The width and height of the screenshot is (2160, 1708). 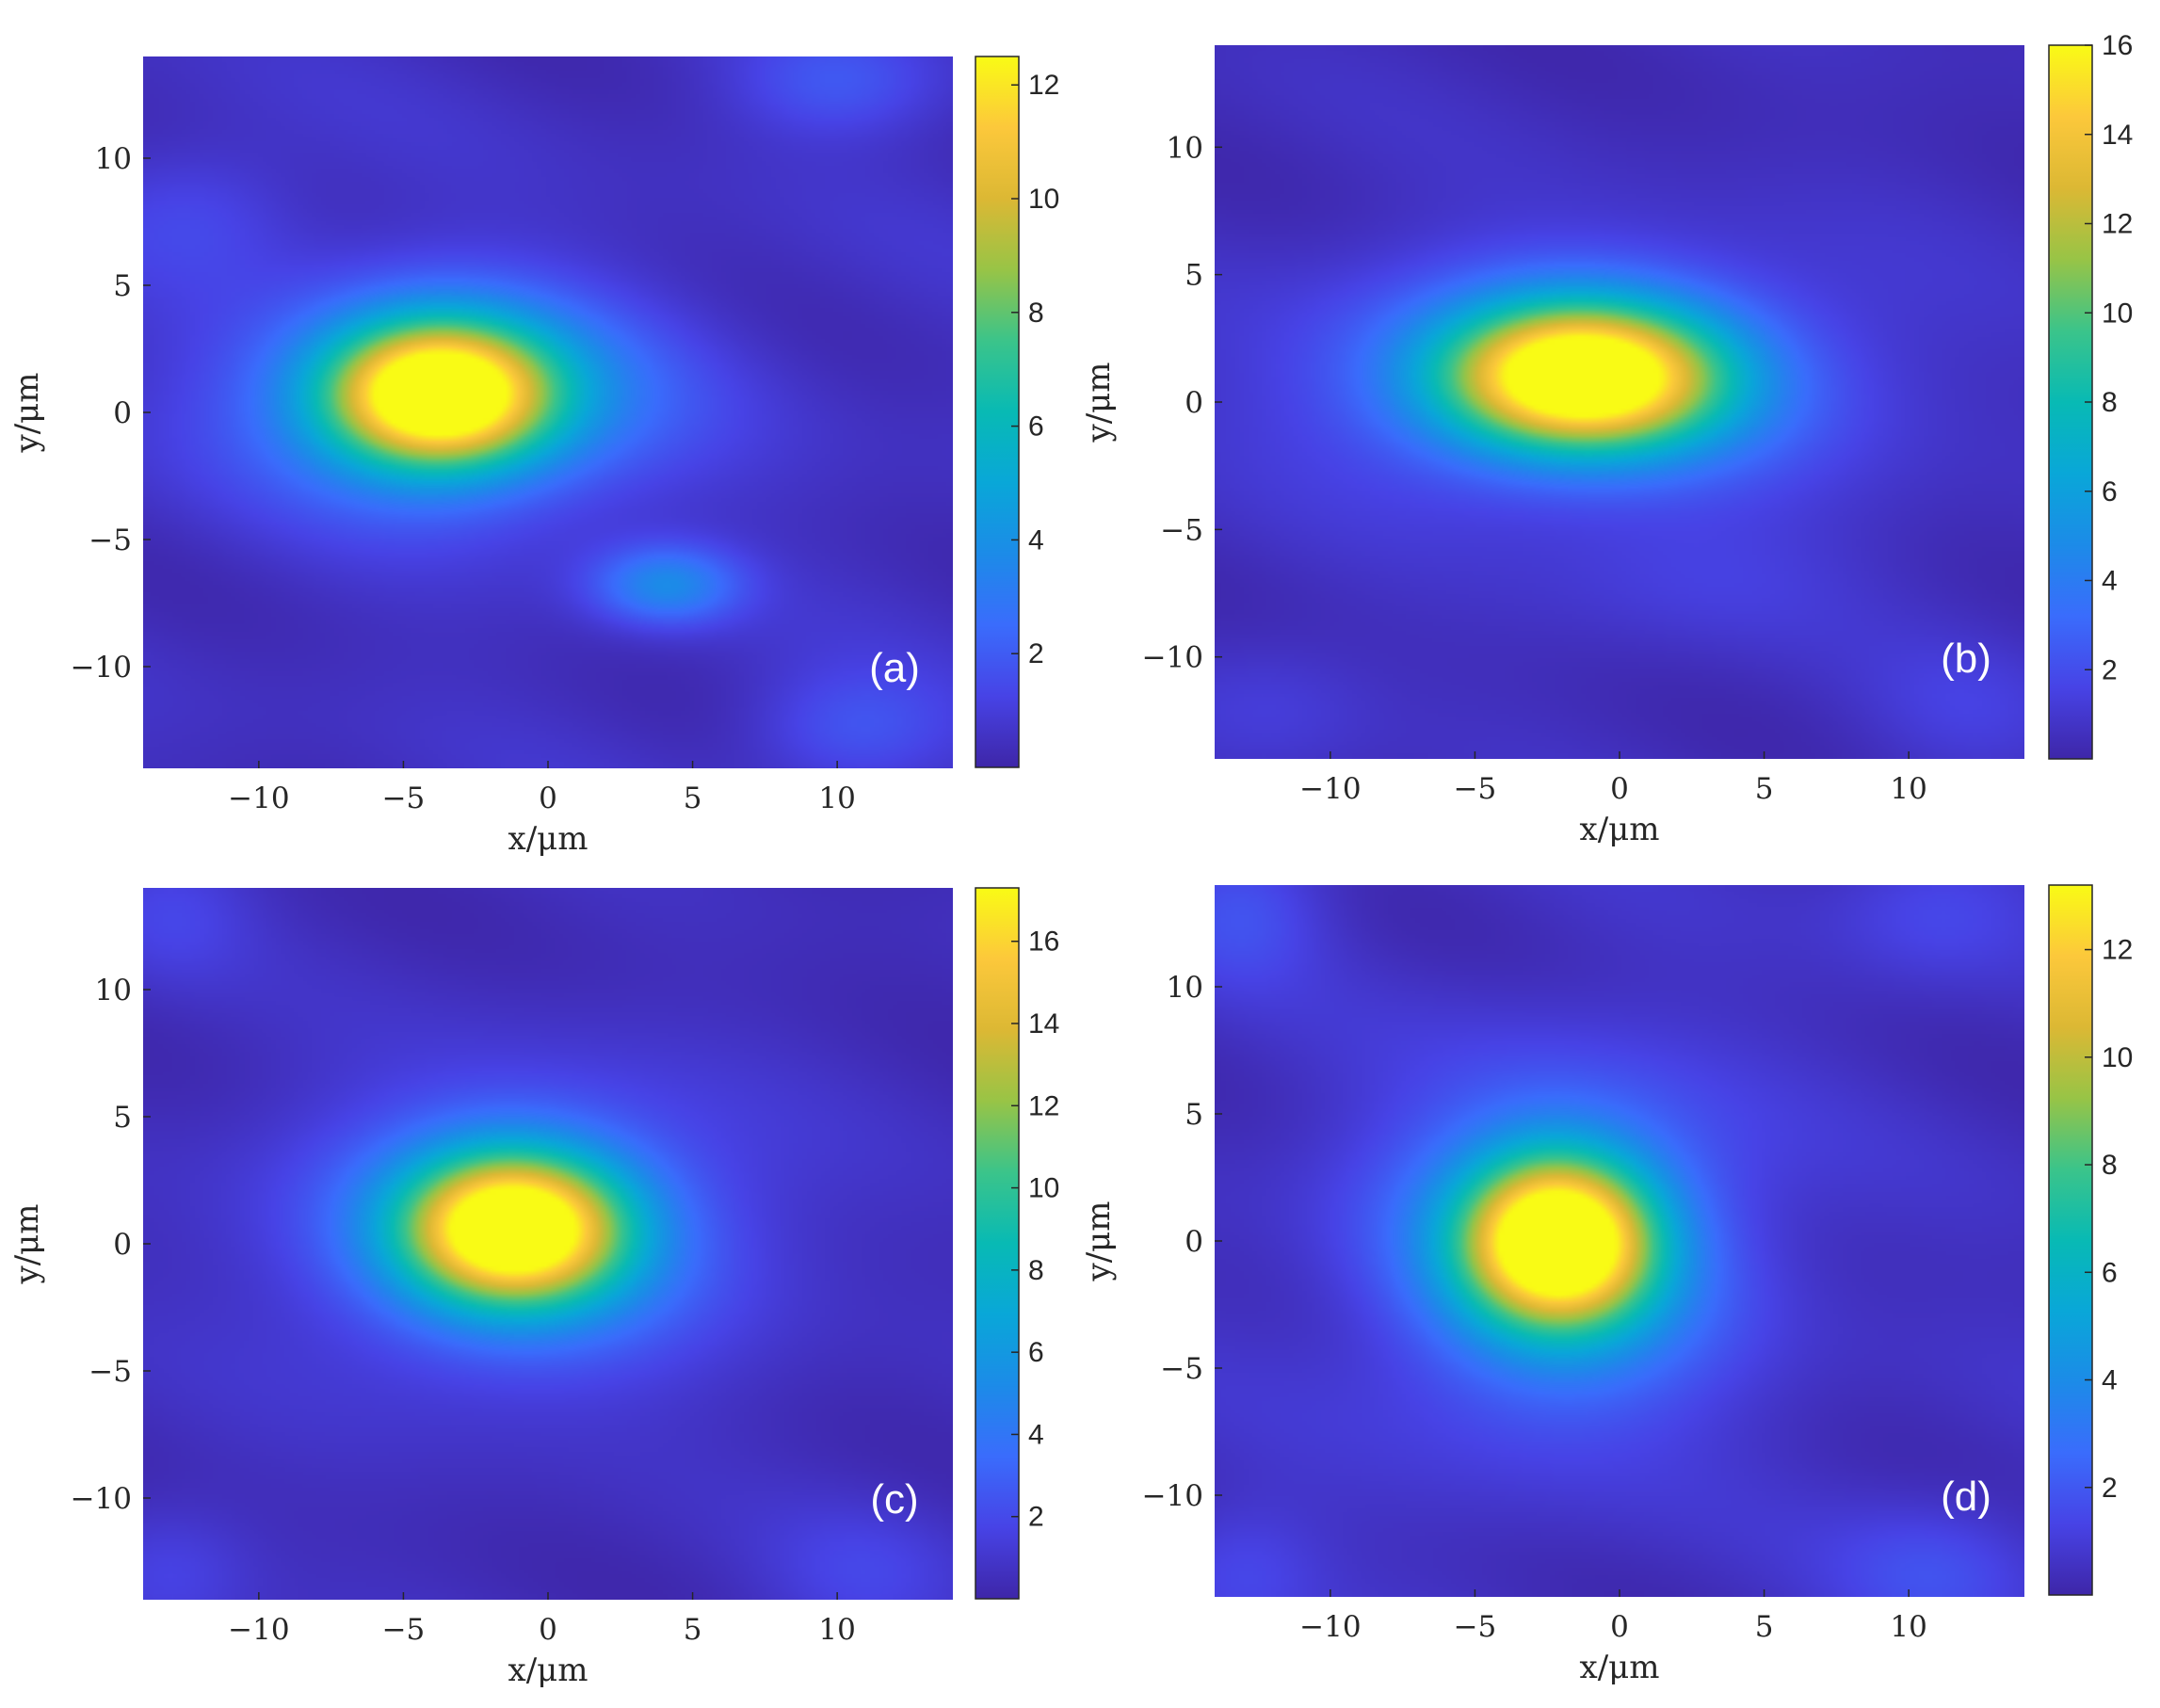 I want to click on panel-label: (a), so click(x=895, y=668).